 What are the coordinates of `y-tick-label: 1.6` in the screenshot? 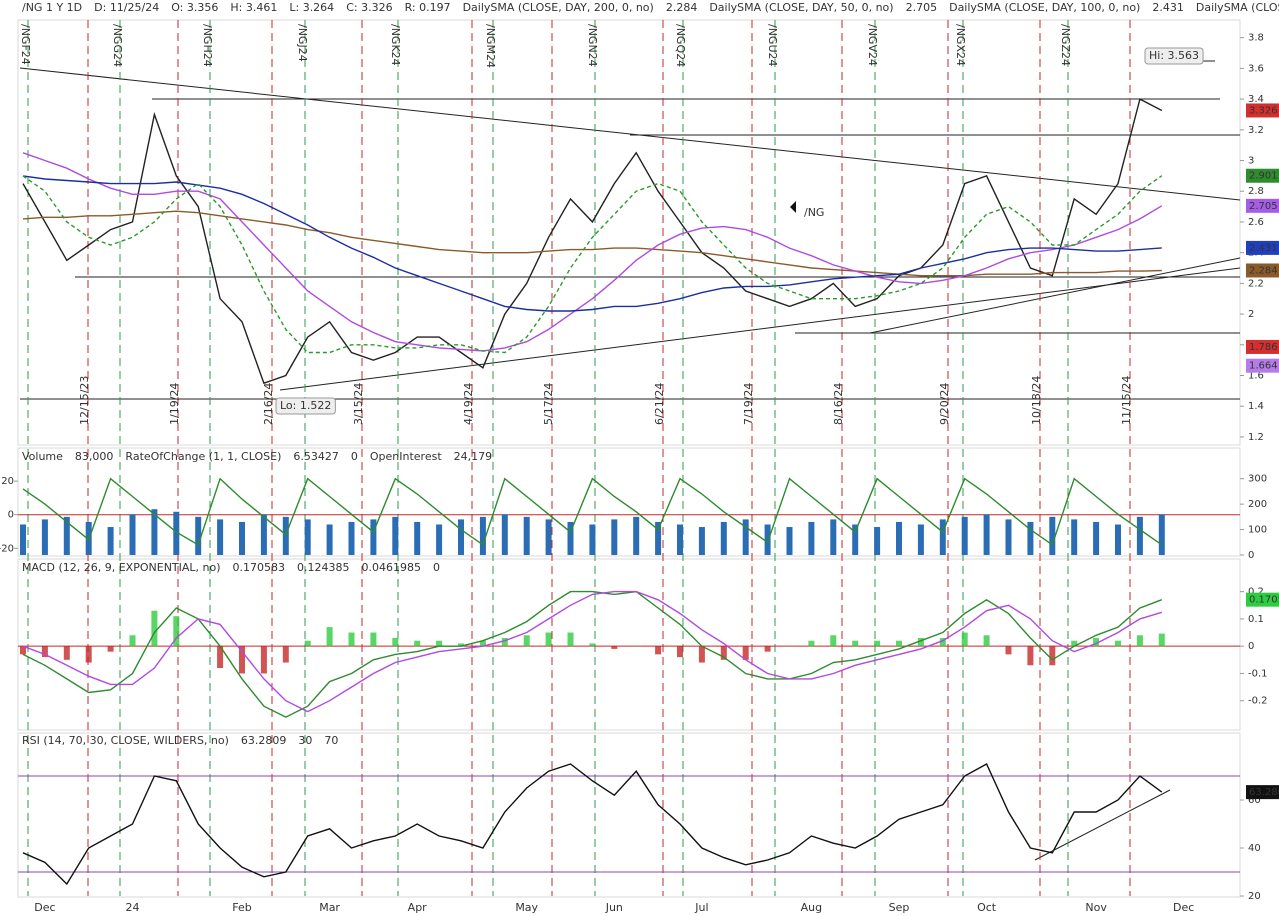 It's located at (1256, 376).